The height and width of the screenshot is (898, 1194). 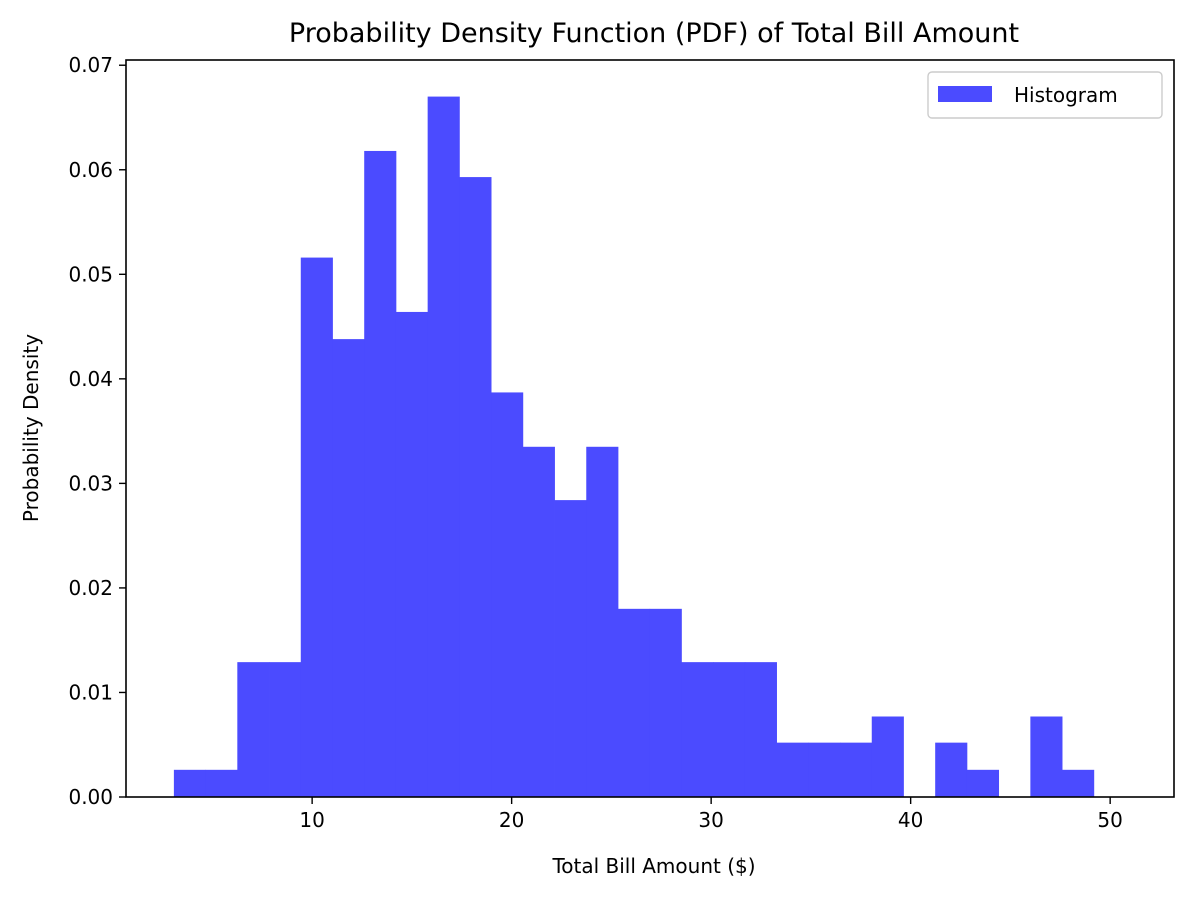 What do you see at coordinates (97, 431) in the screenshot?
I see `y-axis: 0.00 0.01 0.02 0.03 0.04 0.05 0.06 0.07` at bounding box center [97, 431].